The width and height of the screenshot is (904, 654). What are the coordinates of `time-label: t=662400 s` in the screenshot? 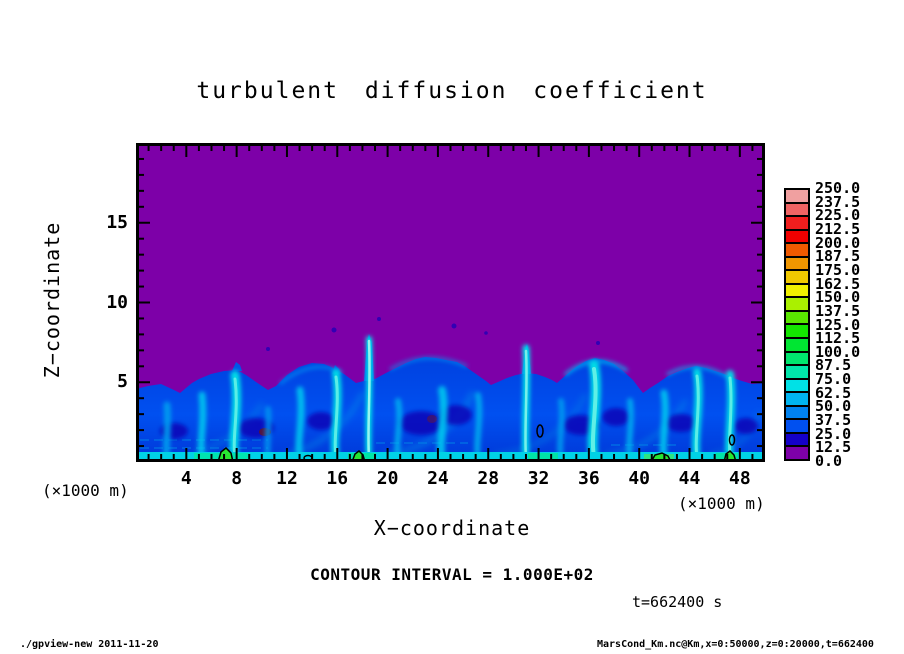 It's located at (677, 602).